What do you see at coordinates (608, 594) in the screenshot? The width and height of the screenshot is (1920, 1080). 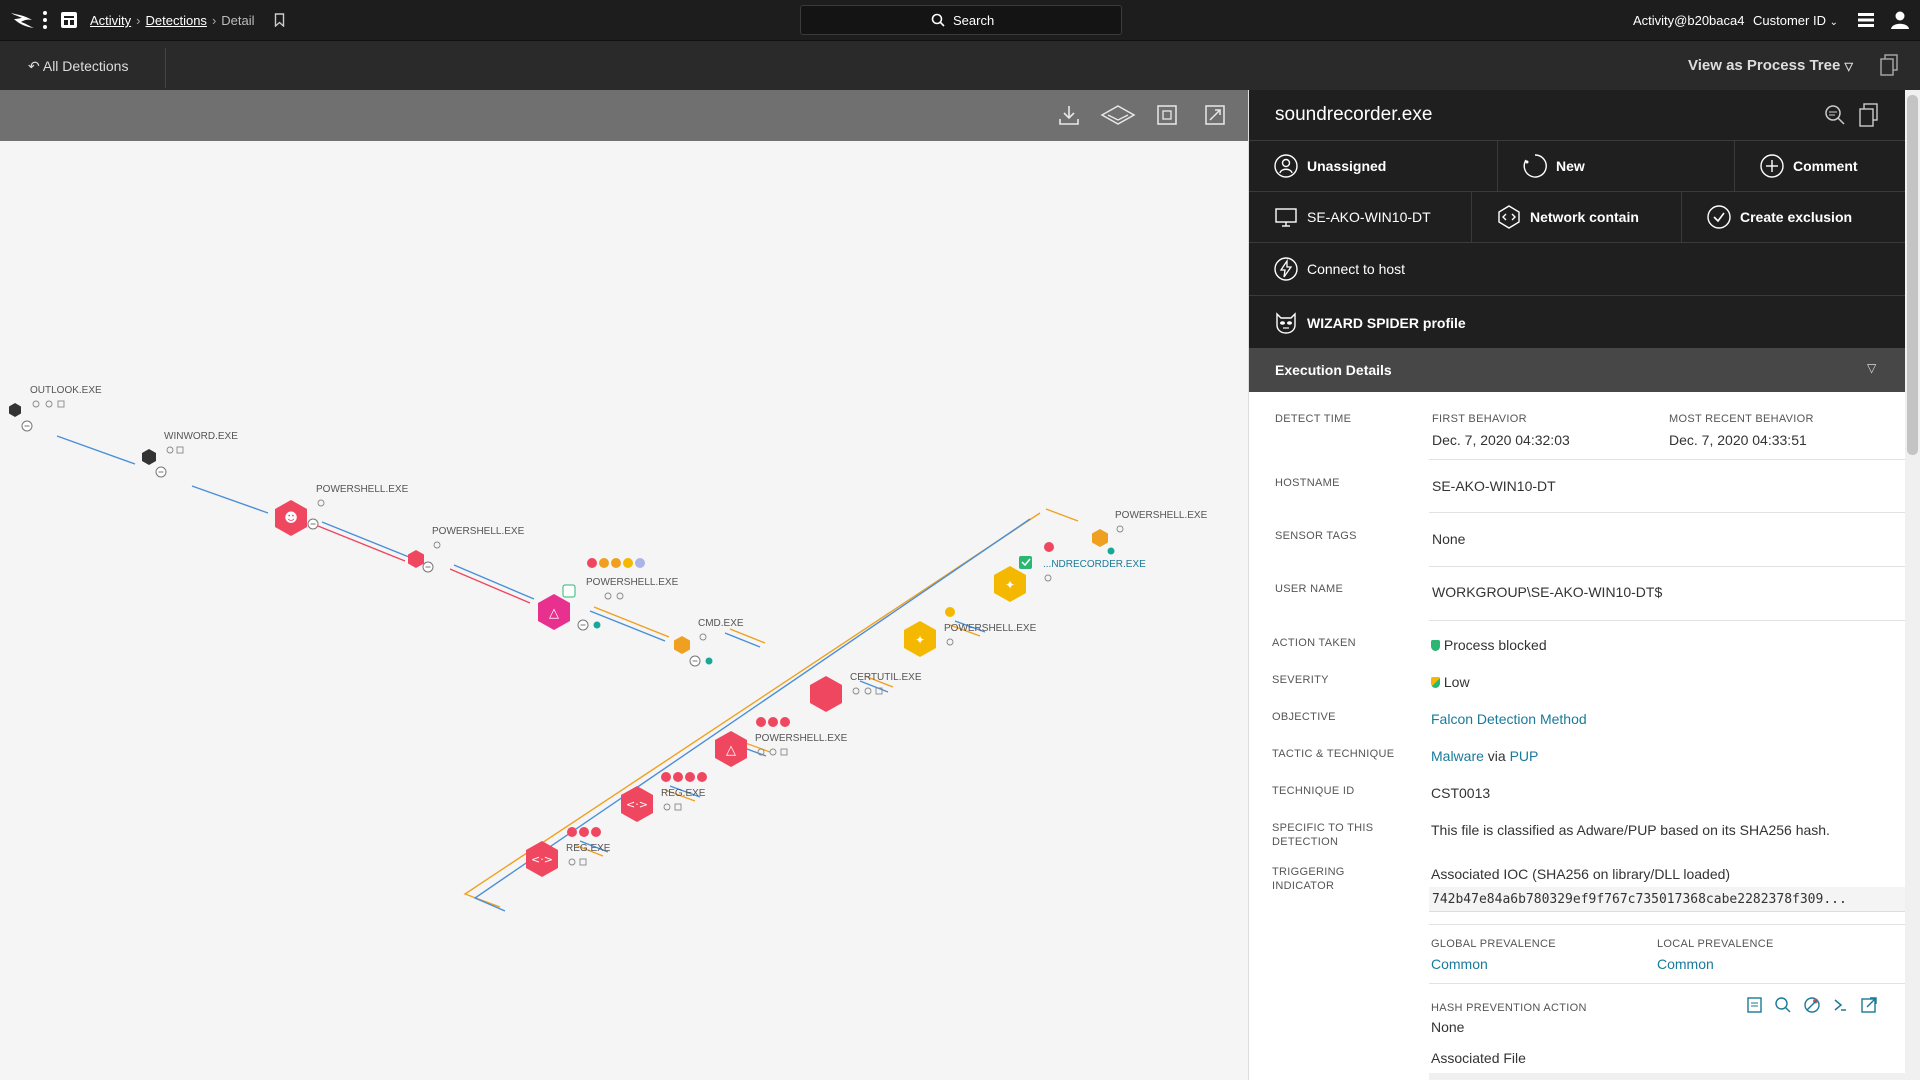 I see `tree-node-powershell-3: △ POWERSHELL.EXE` at bounding box center [608, 594].